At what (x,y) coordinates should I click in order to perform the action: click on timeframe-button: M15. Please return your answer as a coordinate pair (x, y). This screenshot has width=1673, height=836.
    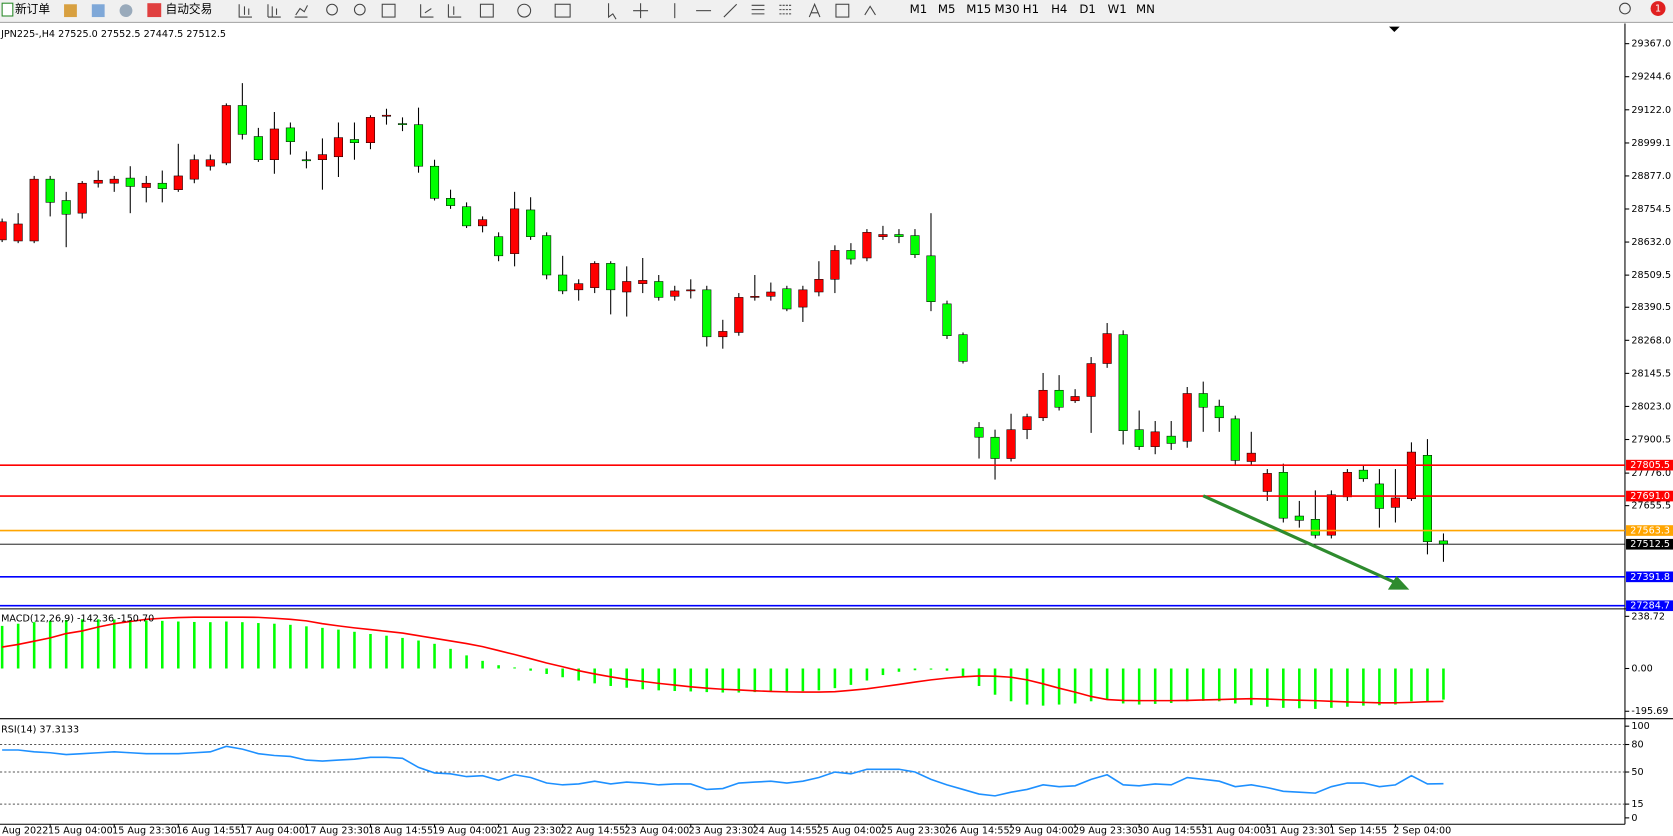
    Looking at the image, I should click on (978, 9).